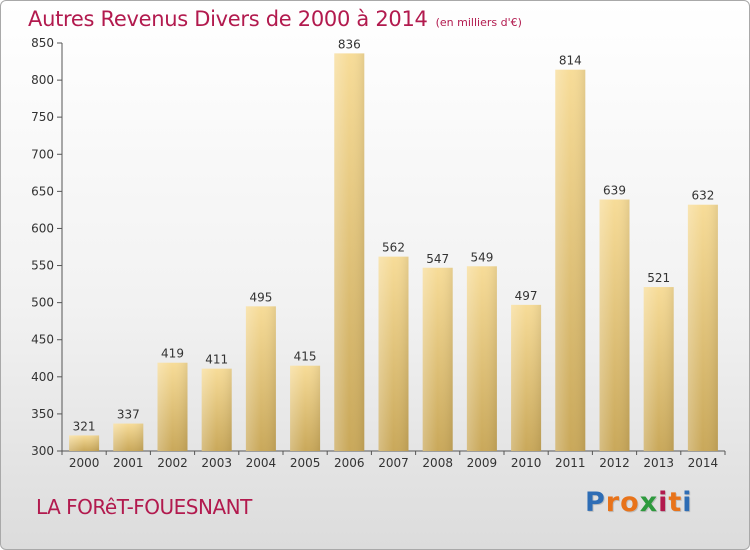 This screenshot has height=550, width=750. I want to click on y-tick-label: 650, so click(42, 191).